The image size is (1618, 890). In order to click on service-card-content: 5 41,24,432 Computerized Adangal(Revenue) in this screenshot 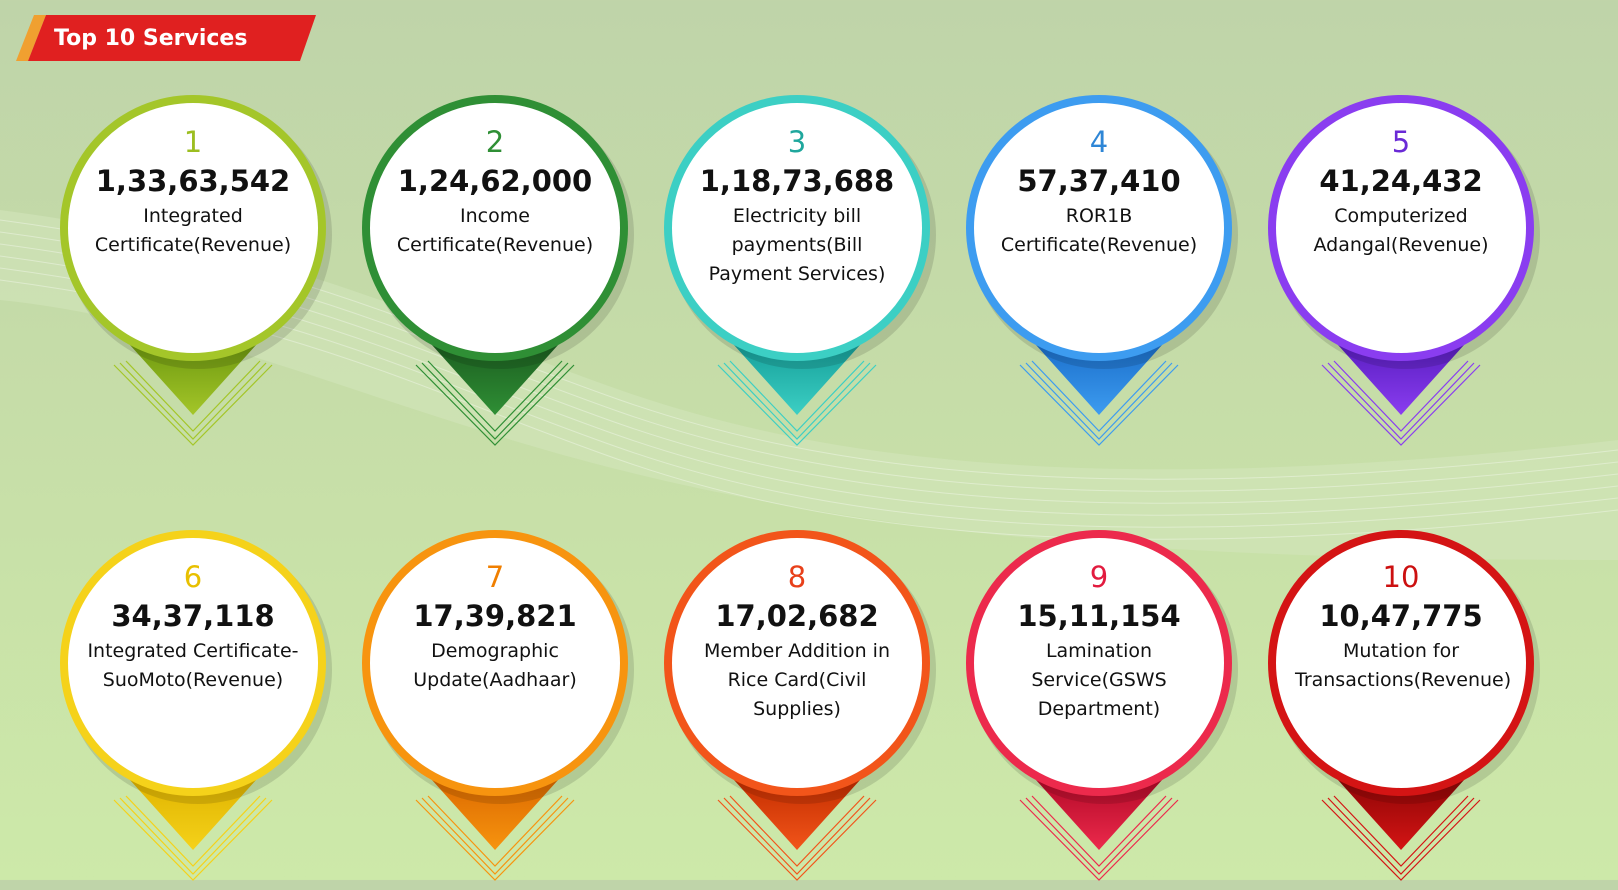, I will do `click(1401, 192)`.